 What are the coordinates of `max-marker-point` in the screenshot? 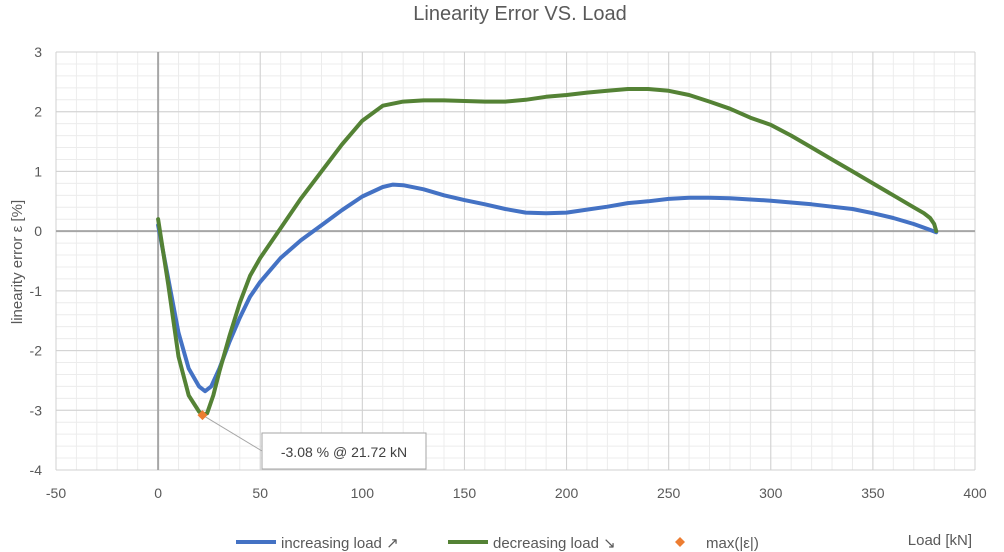 It's located at (202, 415).